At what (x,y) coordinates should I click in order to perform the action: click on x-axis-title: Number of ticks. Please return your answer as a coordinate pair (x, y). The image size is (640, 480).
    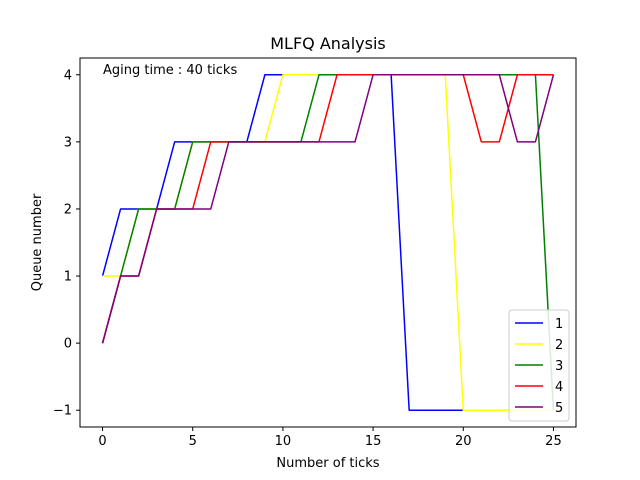
    Looking at the image, I should click on (327, 463).